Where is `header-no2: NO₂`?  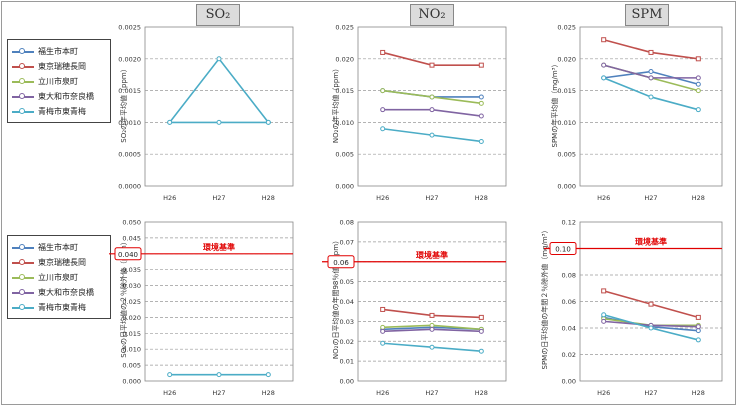
header-no2: NO₂ is located at coordinates (432, 15).